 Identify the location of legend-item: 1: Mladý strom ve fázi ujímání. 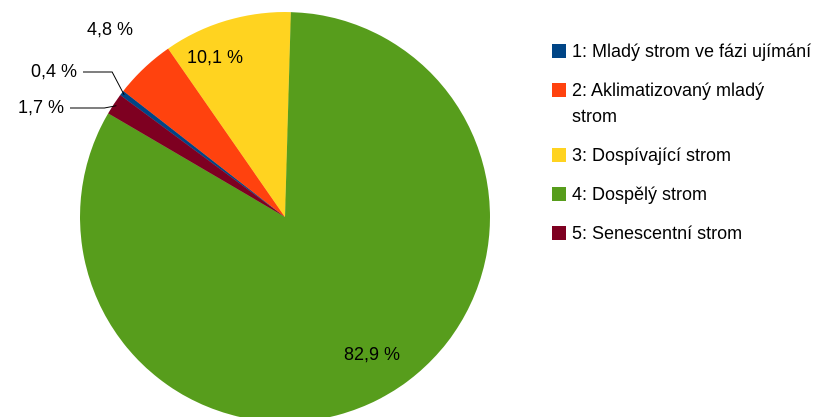
(683, 51).